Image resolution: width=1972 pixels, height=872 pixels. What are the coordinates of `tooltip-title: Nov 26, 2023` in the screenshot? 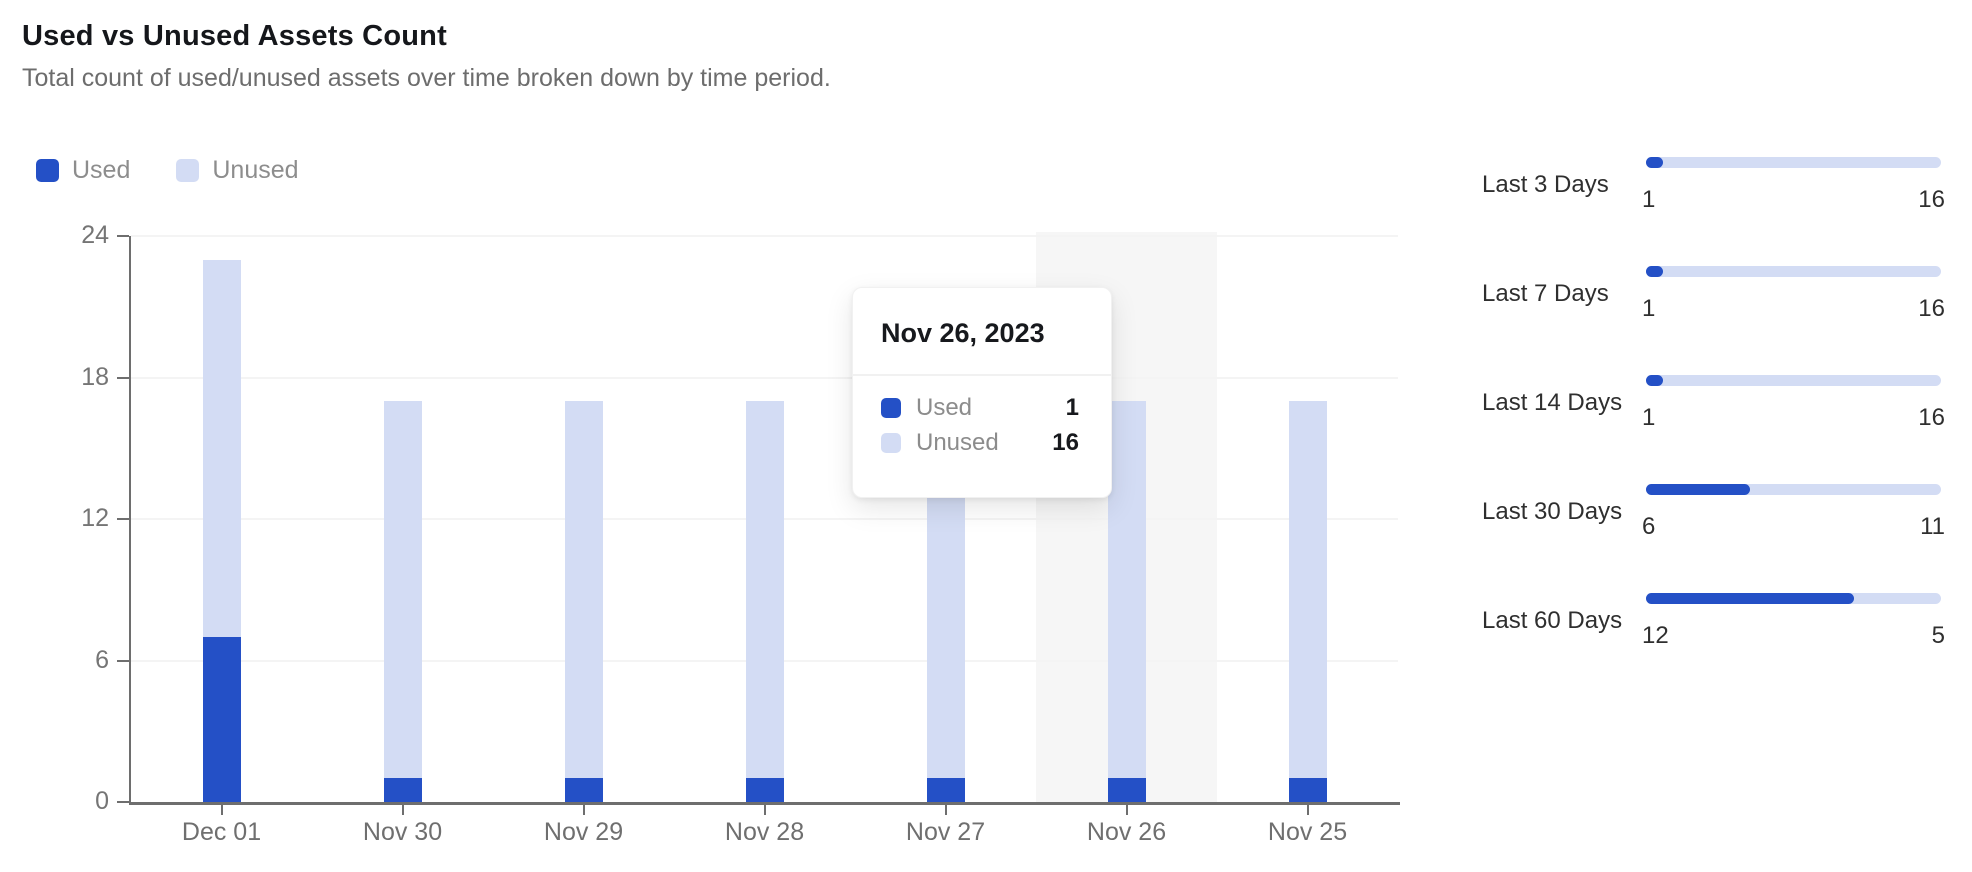 It's located at (963, 333).